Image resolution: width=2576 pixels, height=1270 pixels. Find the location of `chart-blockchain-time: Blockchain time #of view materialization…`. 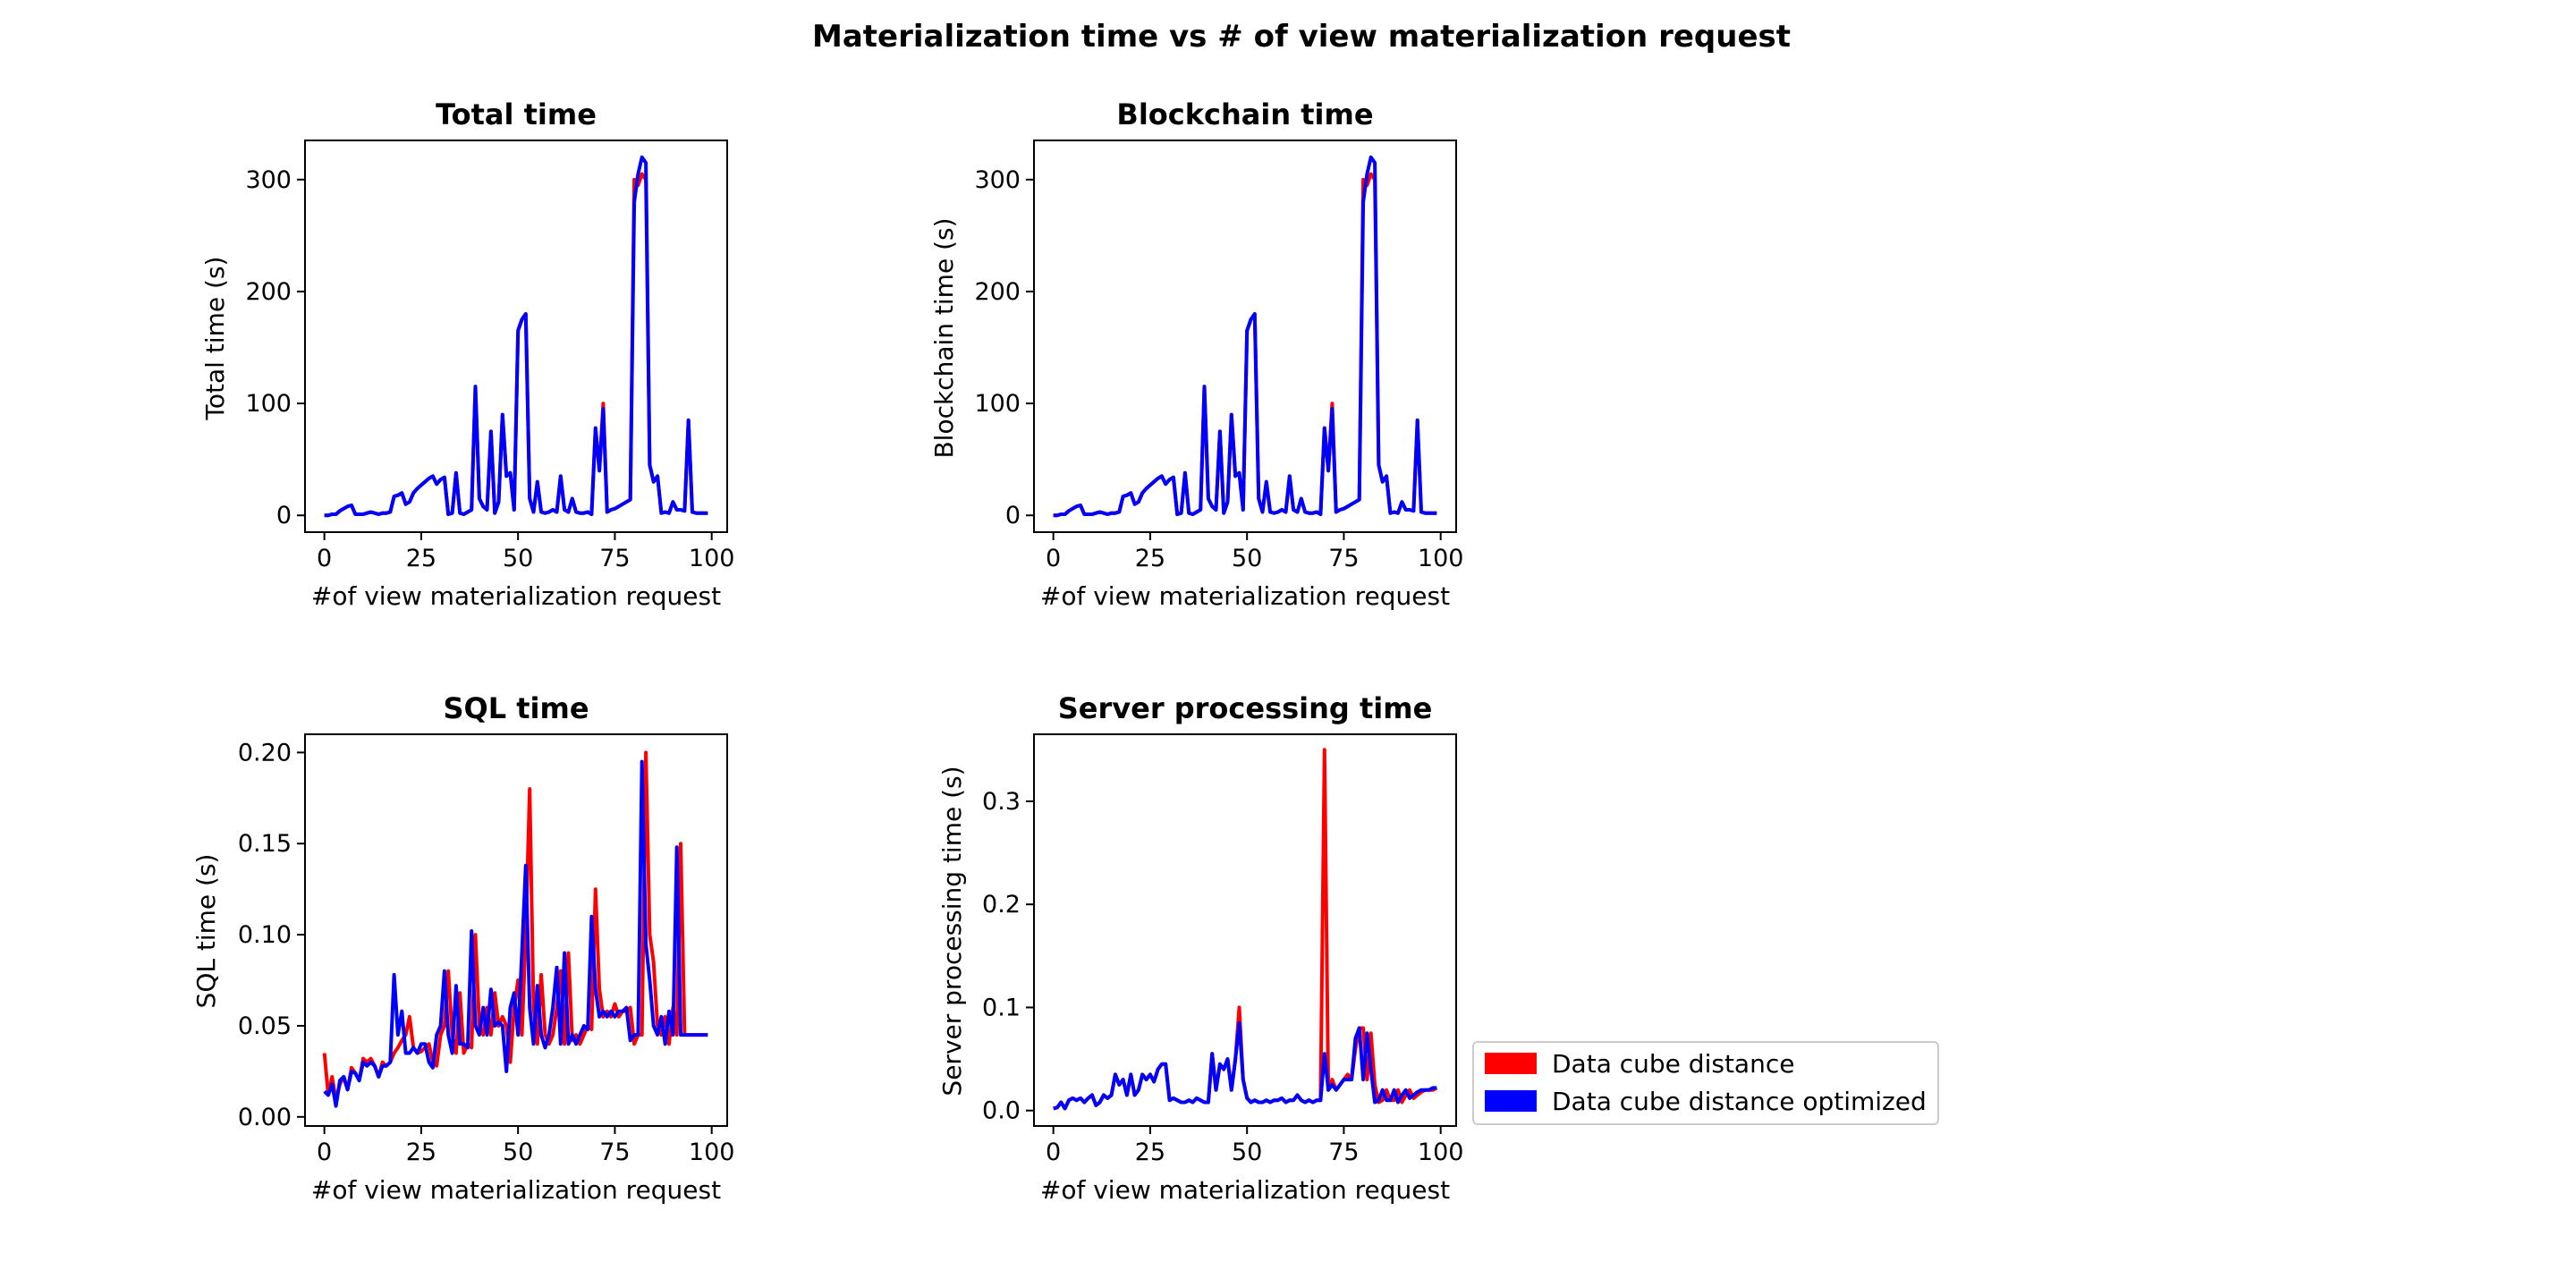

chart-blockchain-time: Blockchain time #of view materialization… is located at coordinates (1196, 354).